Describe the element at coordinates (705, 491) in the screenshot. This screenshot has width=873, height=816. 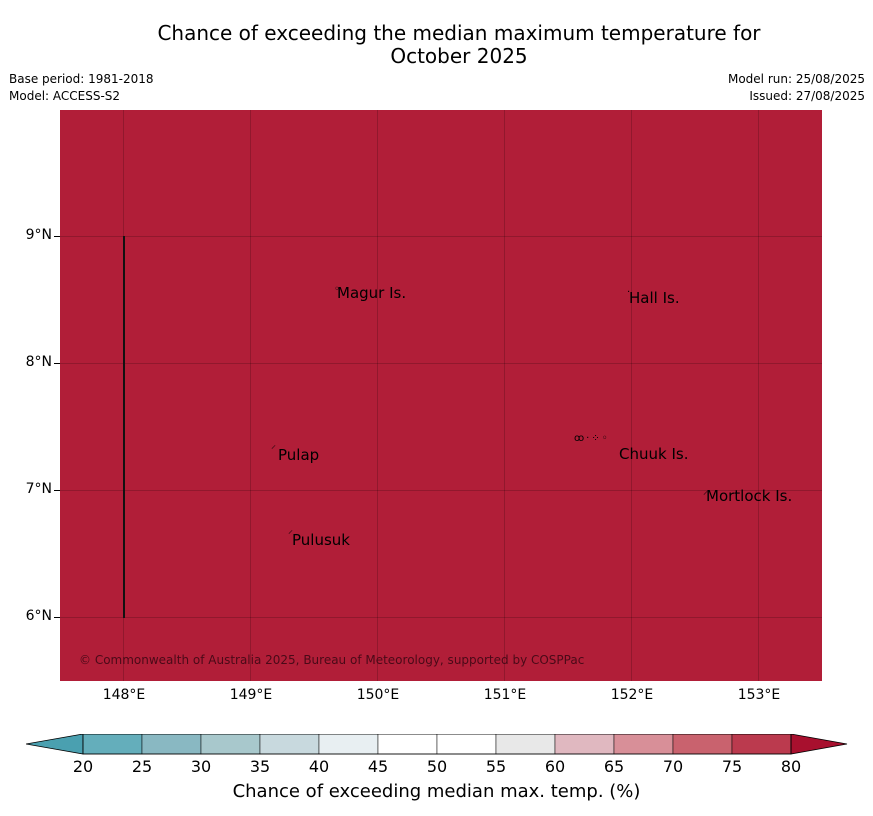
I see `island-marker-mortlock: ⸝` at that location.